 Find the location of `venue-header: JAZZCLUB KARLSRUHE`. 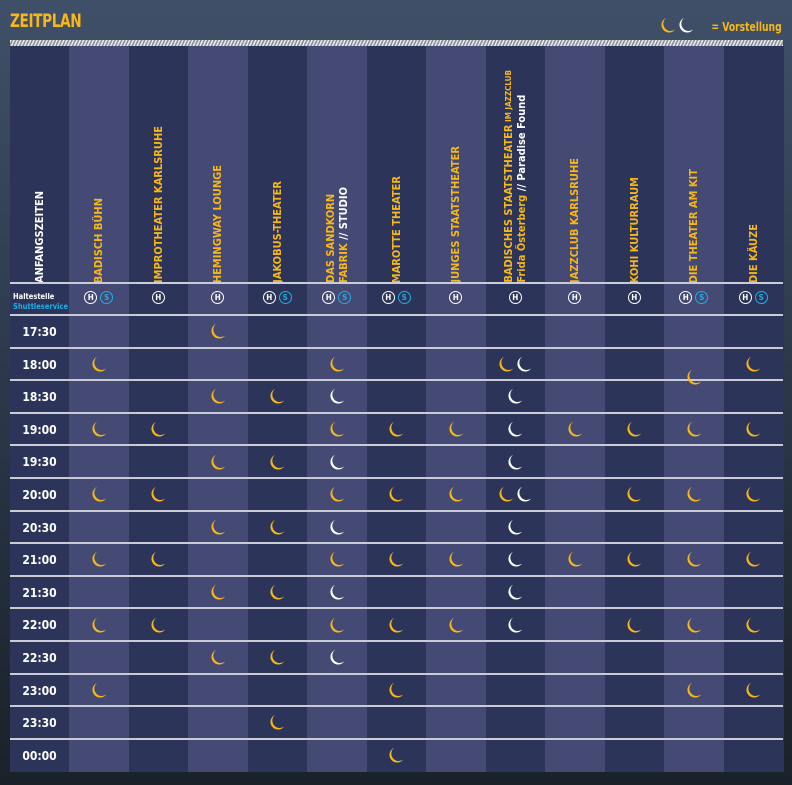

venue-header: JAZZCLUB KARLSRUHE is located at coordinates (575, 164).